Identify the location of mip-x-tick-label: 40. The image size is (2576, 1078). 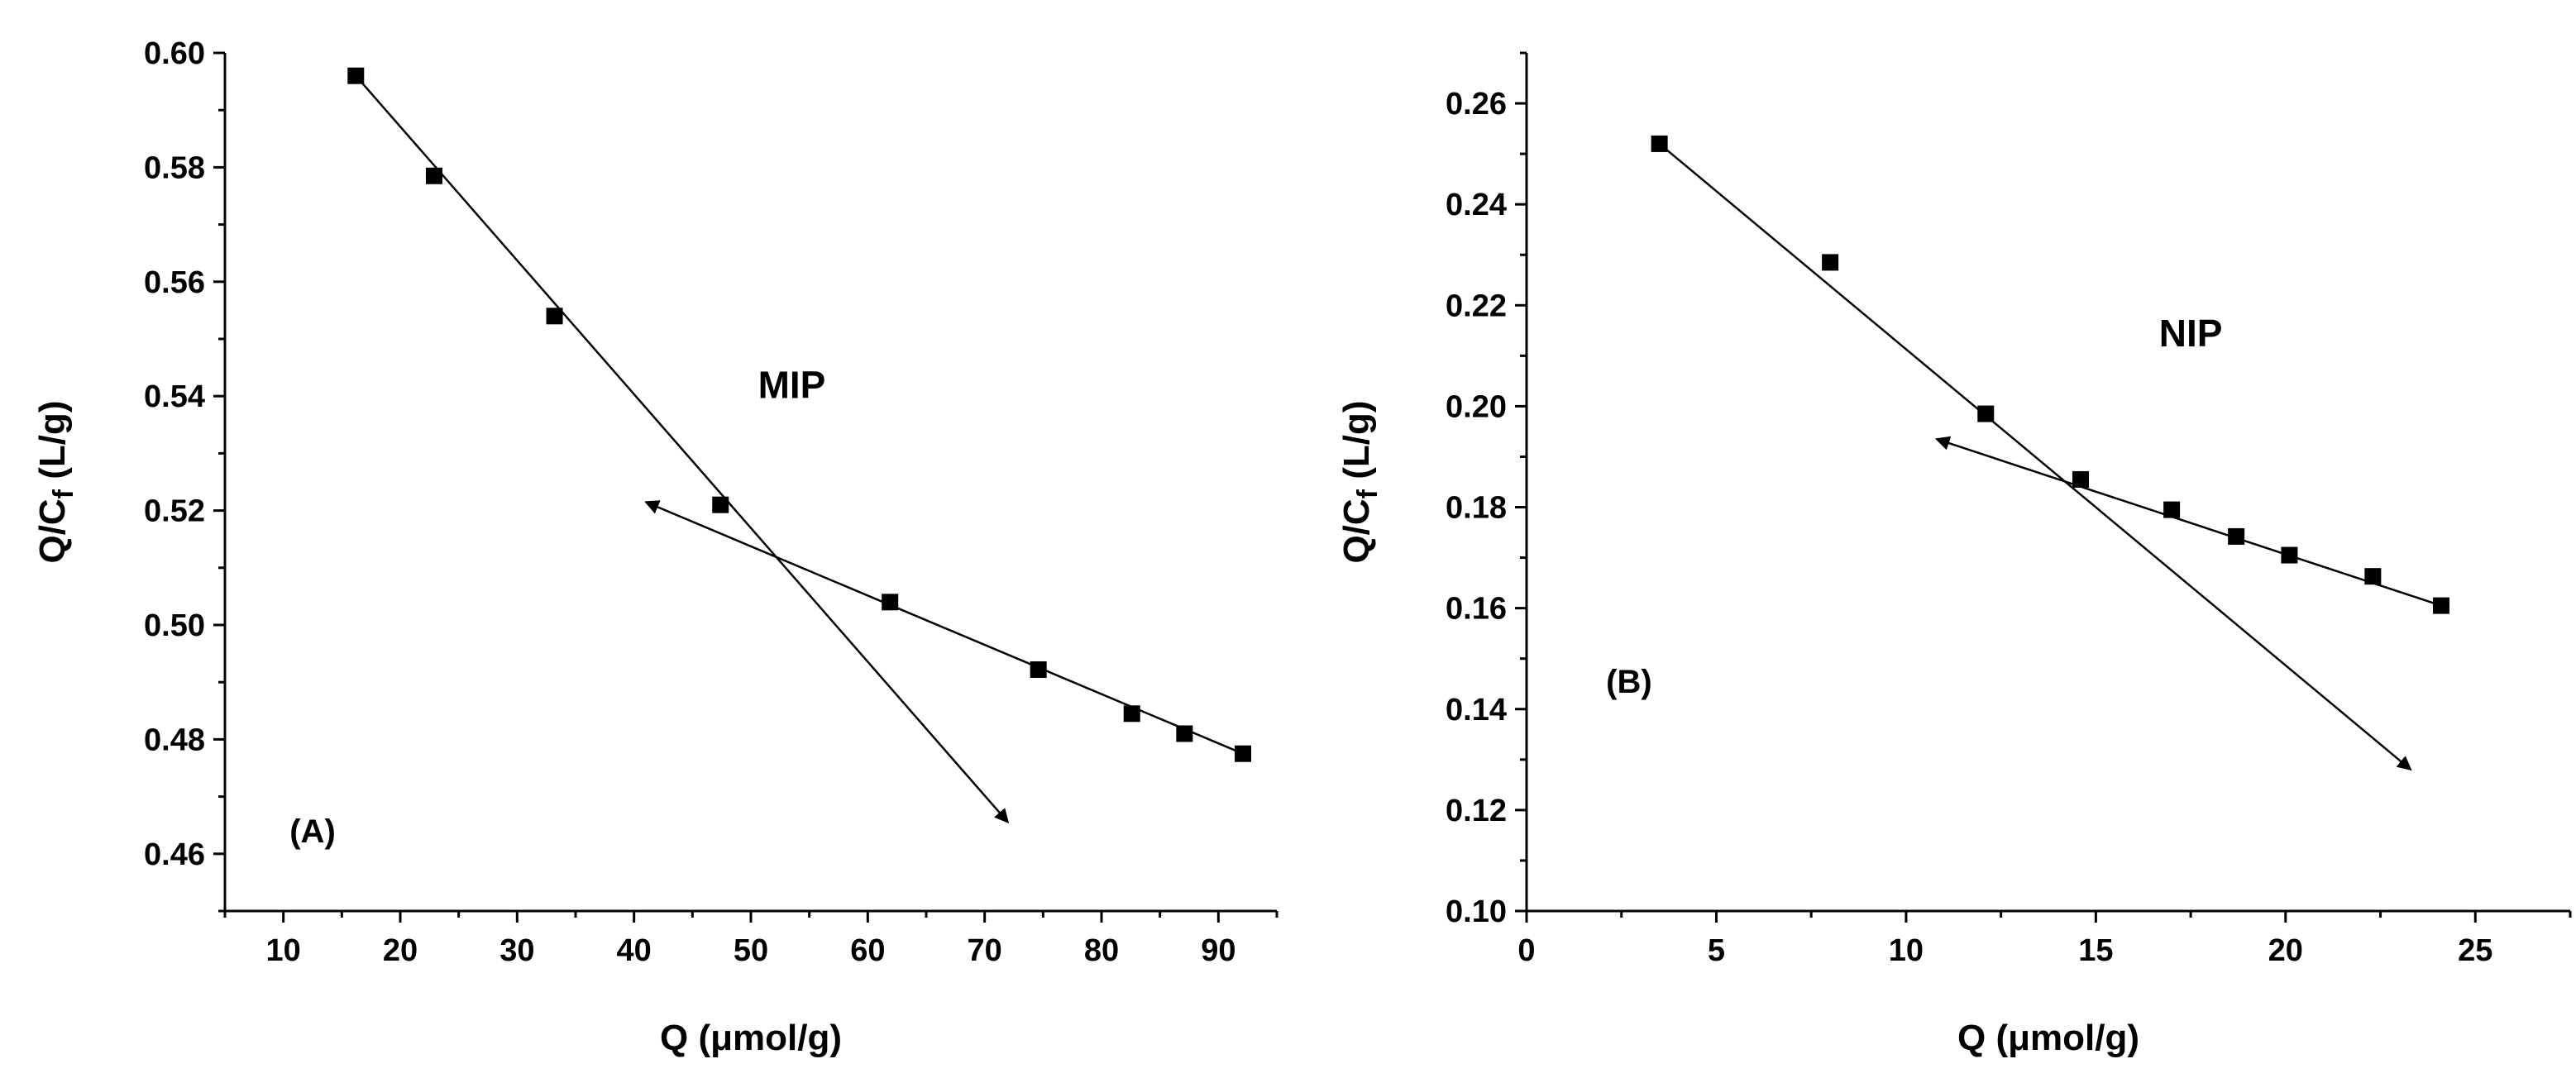
(634, 950).